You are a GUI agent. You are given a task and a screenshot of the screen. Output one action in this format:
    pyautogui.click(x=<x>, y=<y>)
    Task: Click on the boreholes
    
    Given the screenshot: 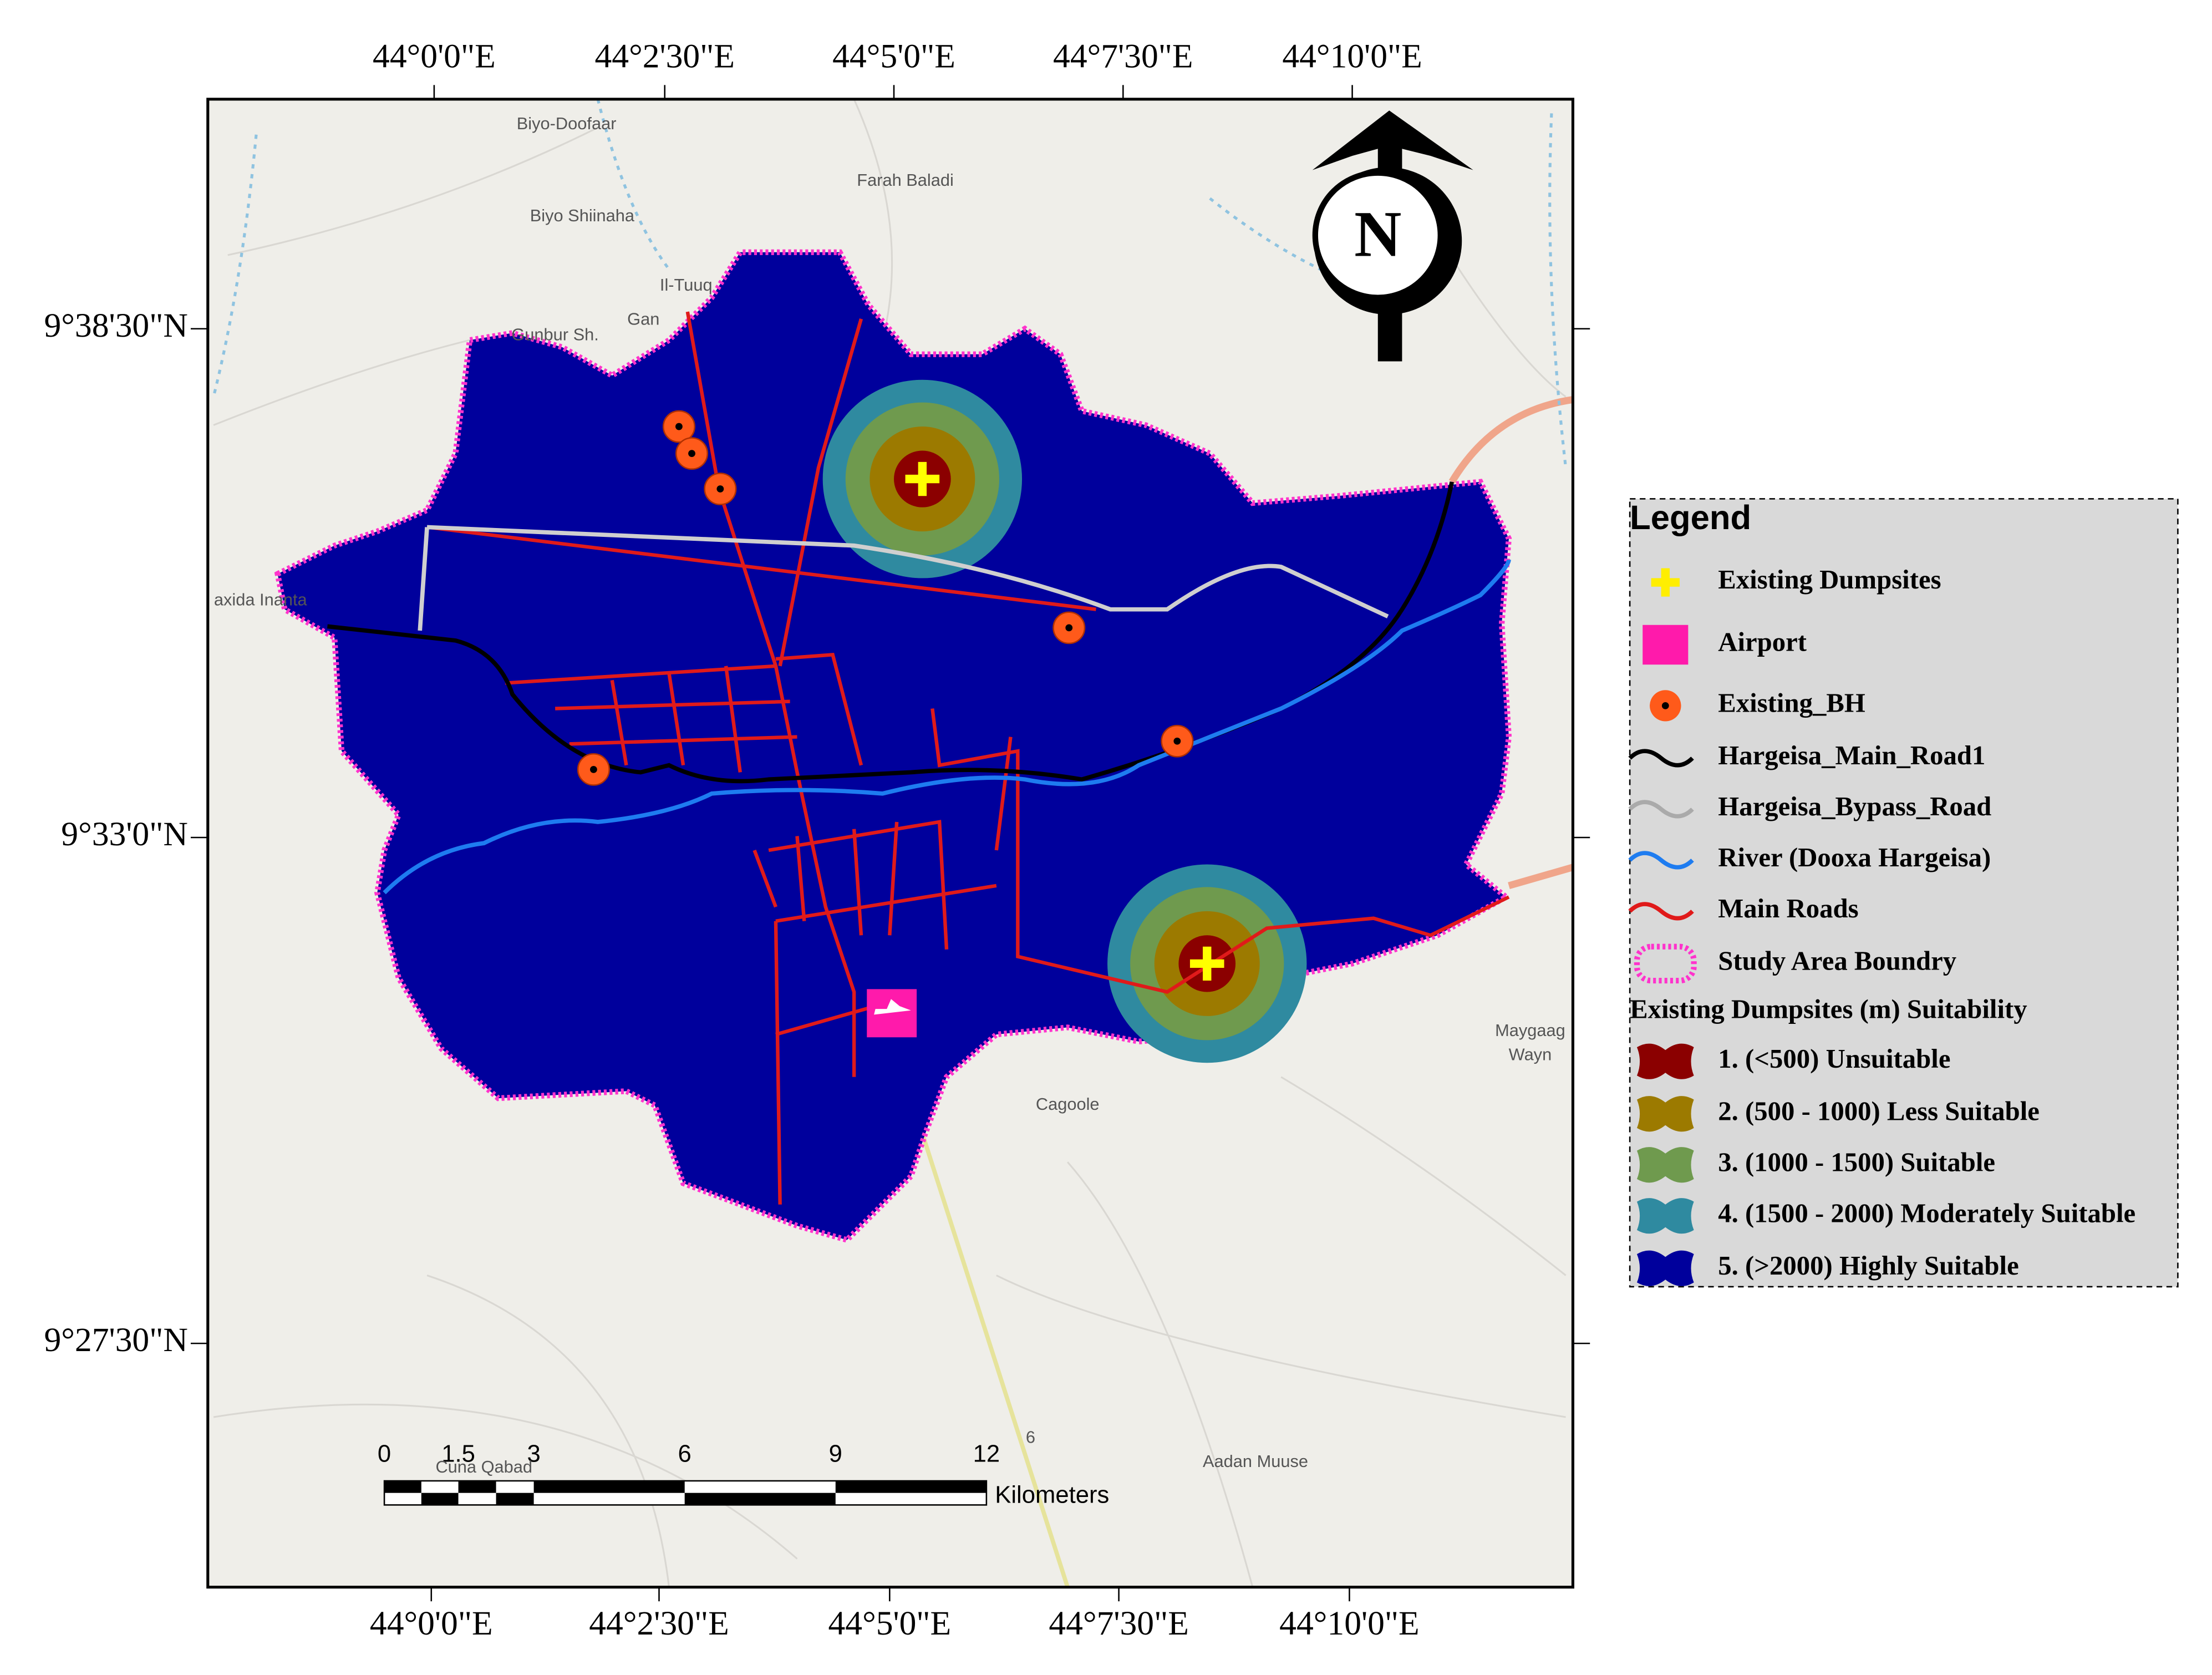 What is the action you would take?
    pyautogui.click(x=885, y=598)
    